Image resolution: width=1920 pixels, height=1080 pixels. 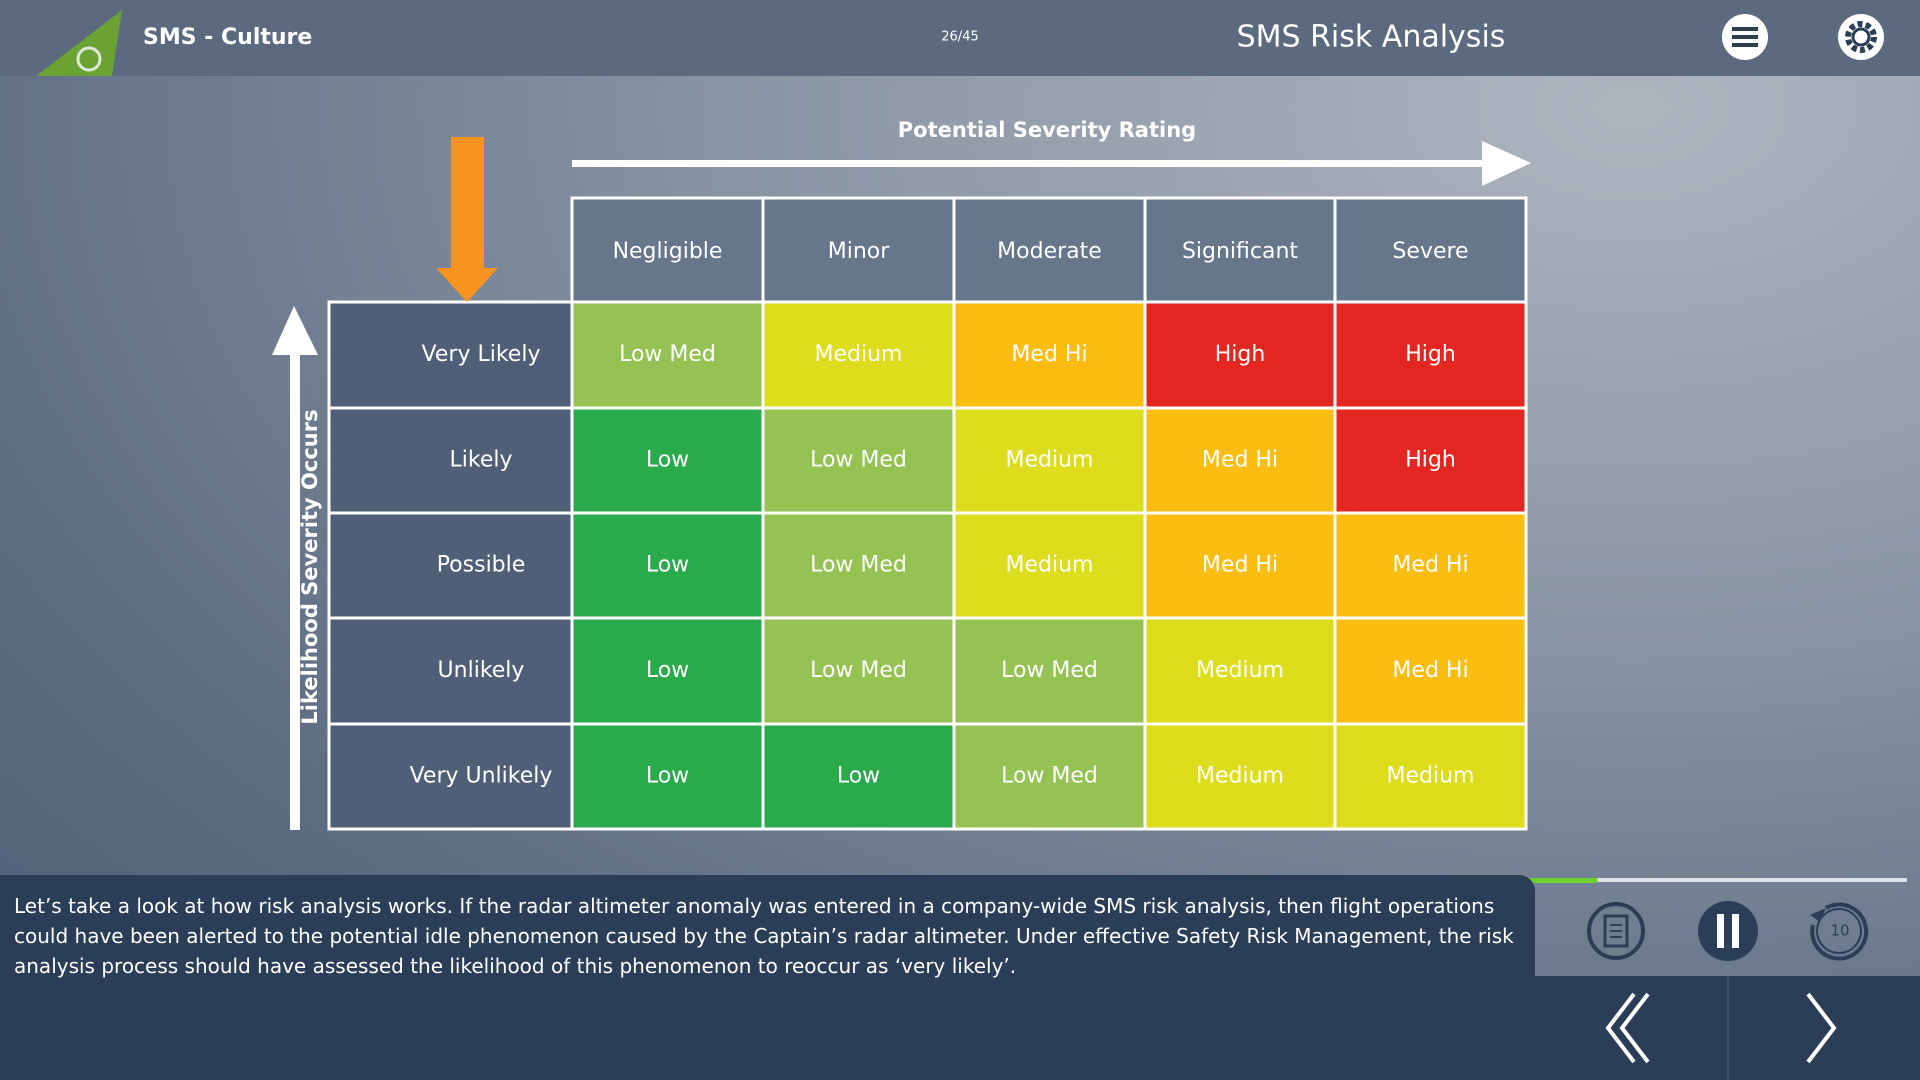 What do you see at coordinates (1371, 37) in the screenshot?
I see `slide-title: SMS Risk Analysis` at bounding box center [1371, 37].